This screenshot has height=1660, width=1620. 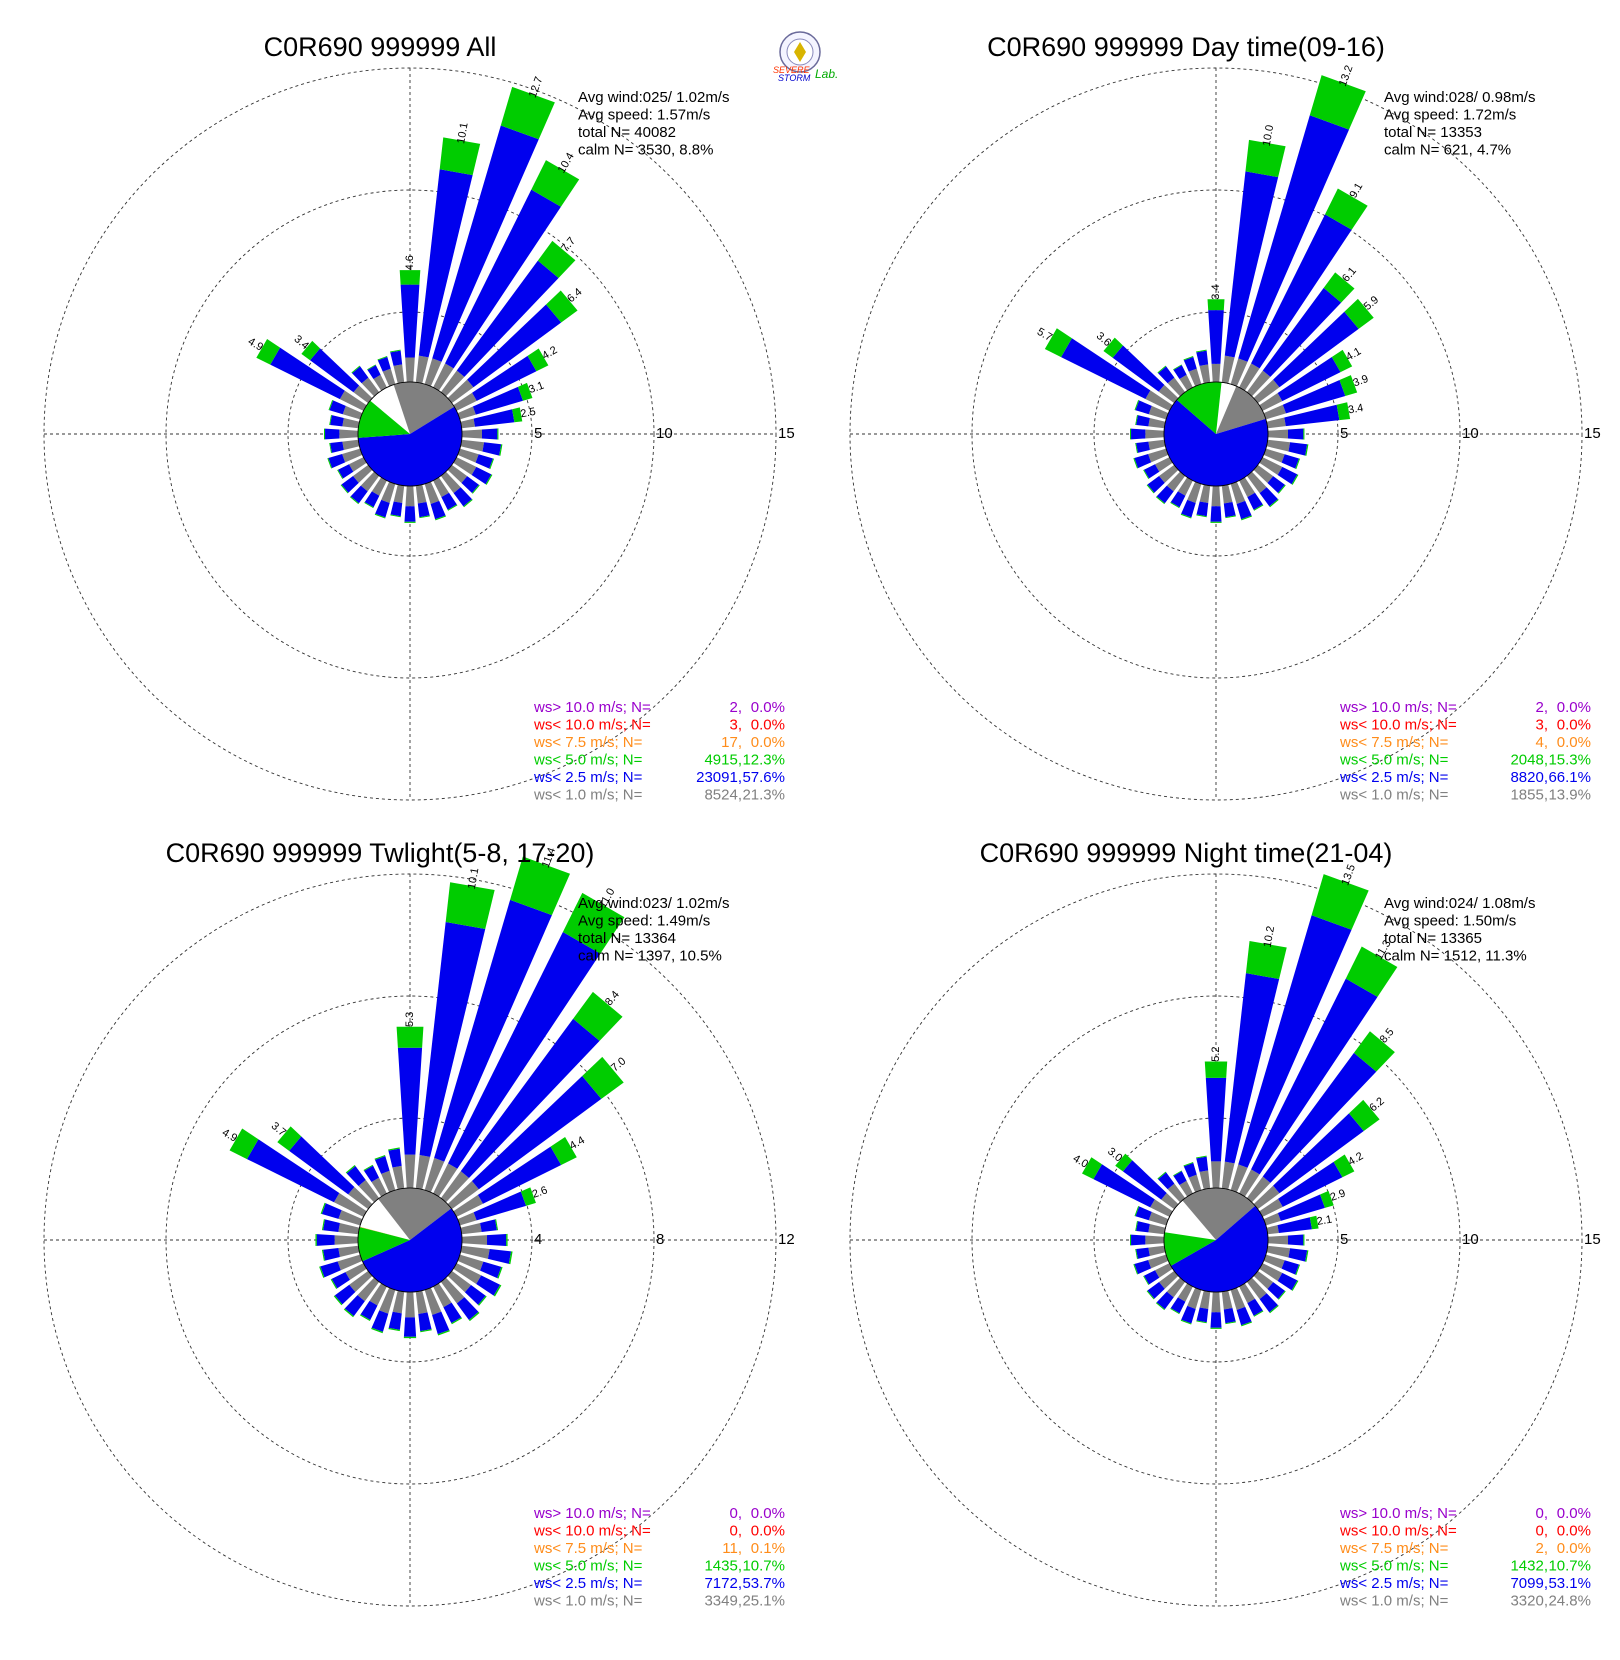 I want to click on stat-avg-speed: Avg speed: 1.57m/s, so click(x=644, y=115).